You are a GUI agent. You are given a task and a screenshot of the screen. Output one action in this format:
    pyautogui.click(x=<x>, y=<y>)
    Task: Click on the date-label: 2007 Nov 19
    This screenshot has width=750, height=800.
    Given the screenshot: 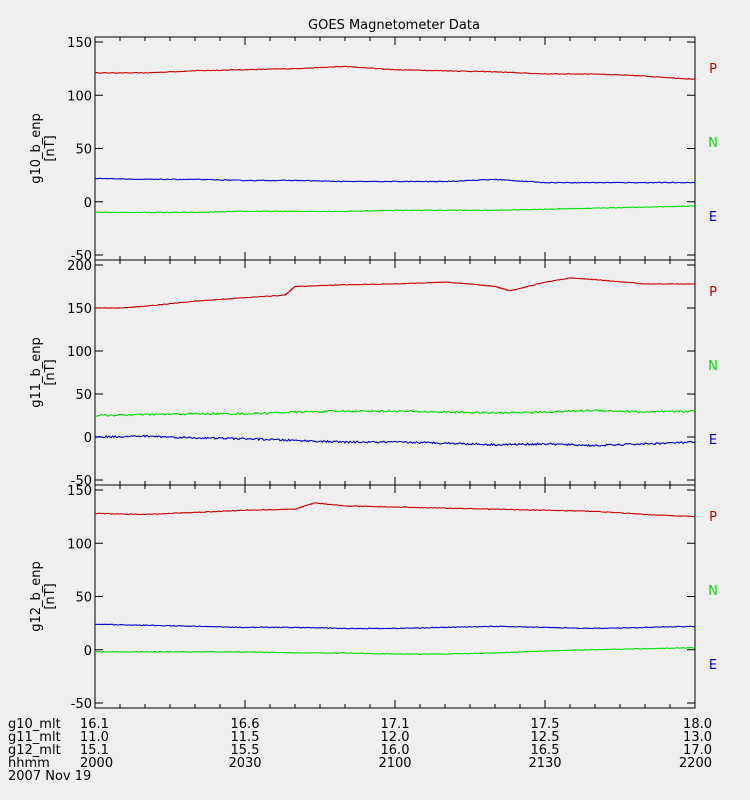 What is the action you would take?
    pyautogui.click(x=49, y=776)
    